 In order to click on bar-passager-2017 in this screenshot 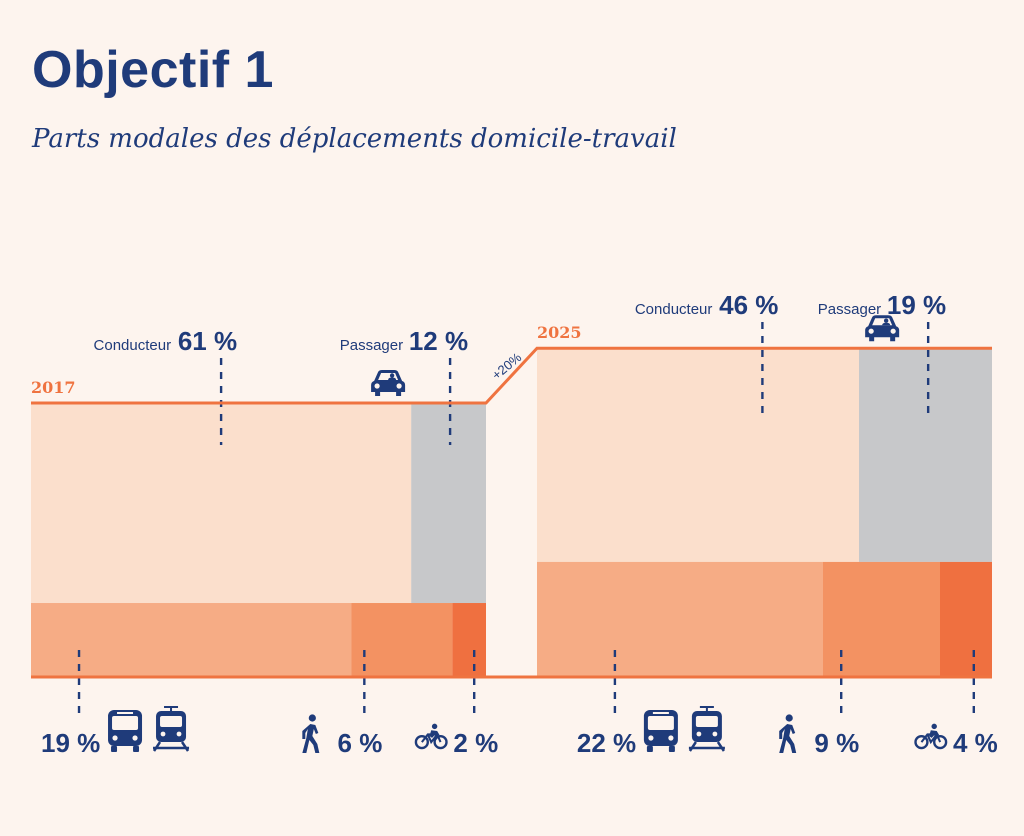, I will do `click(448, 503)`.